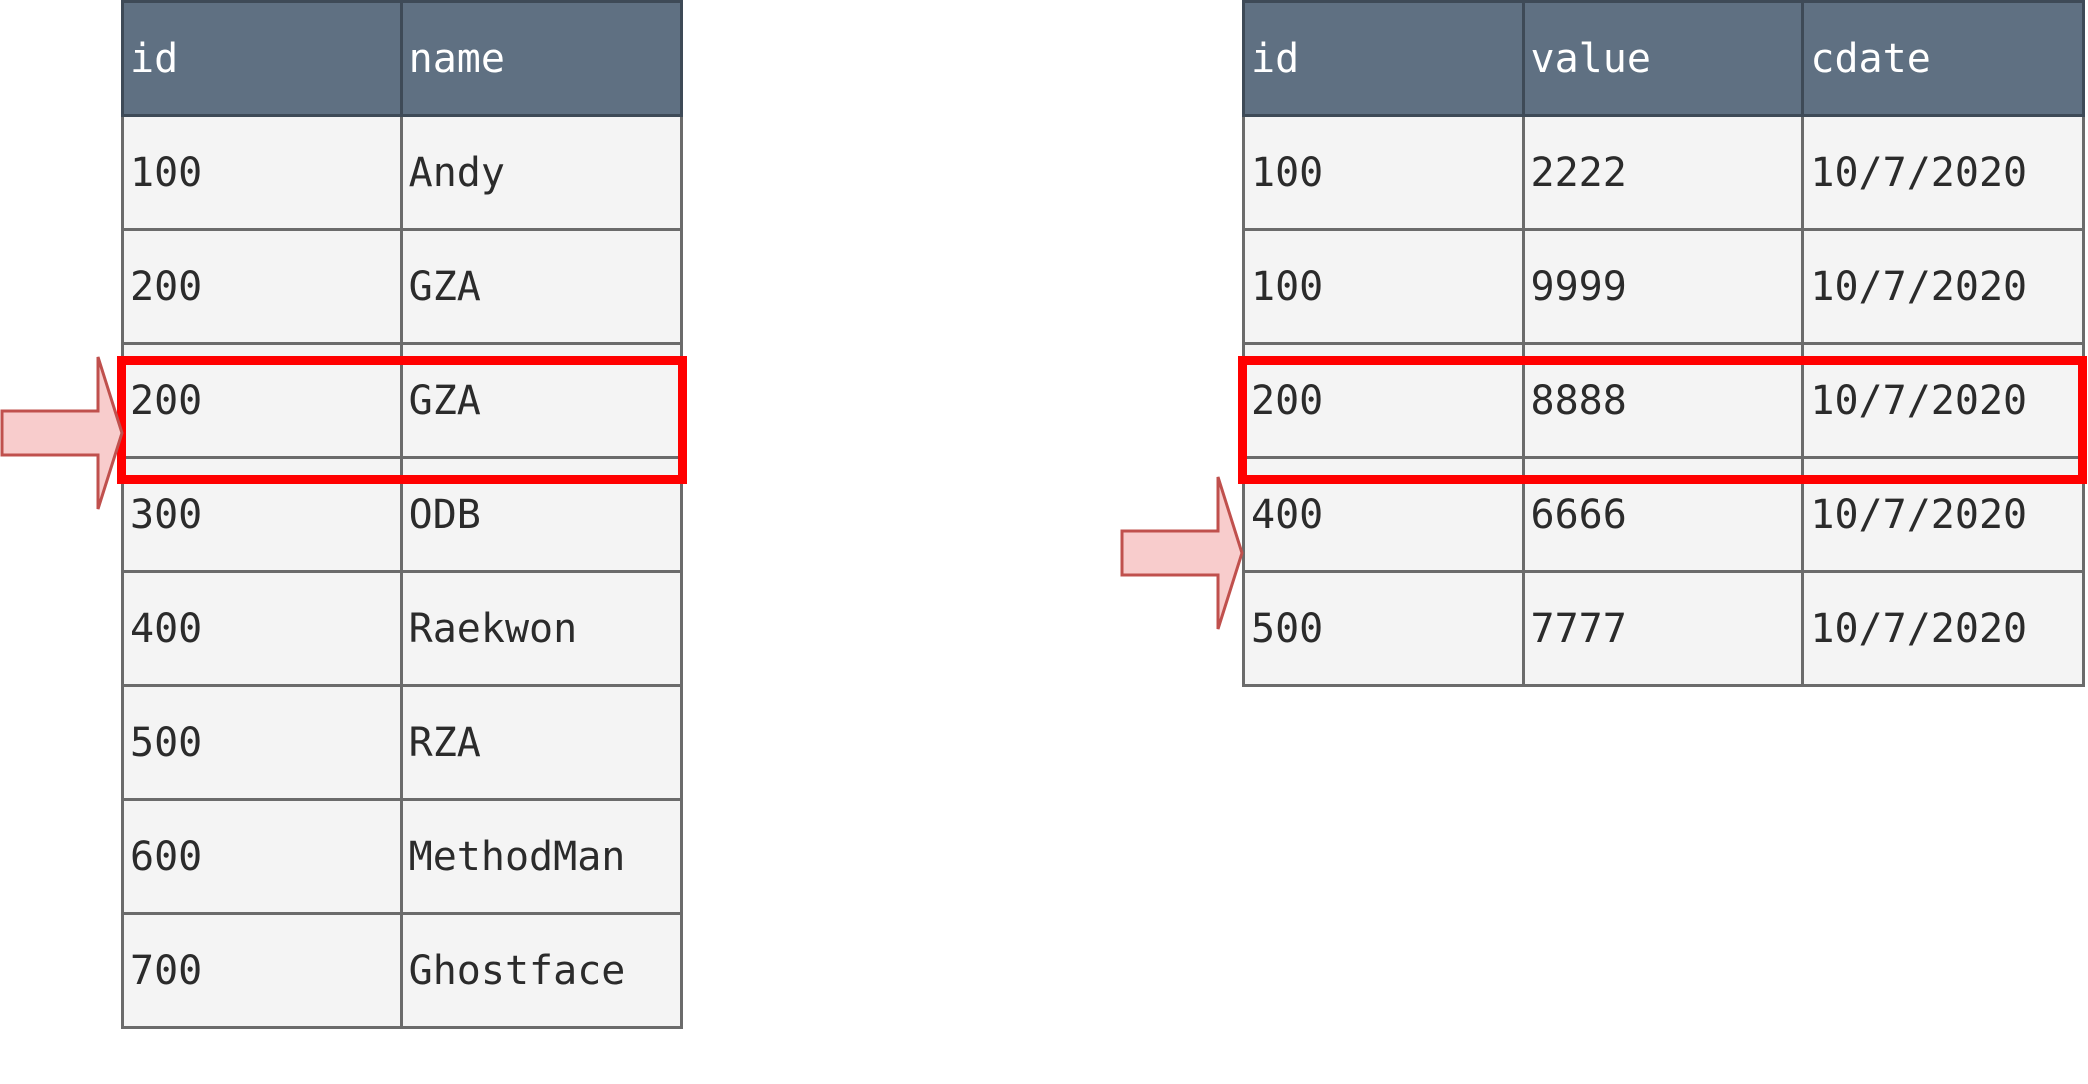 The image size is (2088, 1084). Describe the element at coordinates (541, 856) in the screenshot. I see `cell-name: MethodMan` at that location.